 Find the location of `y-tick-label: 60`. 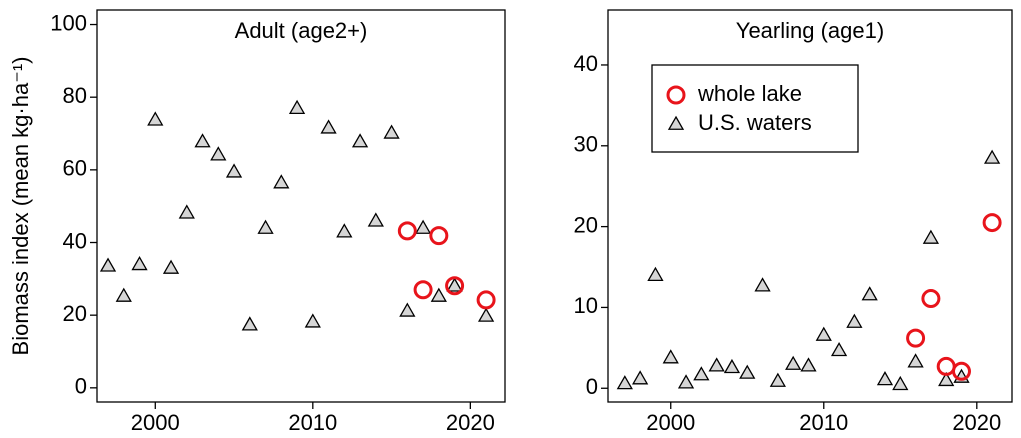

y-tick-label: 60 is located at coordinates (75, 168).